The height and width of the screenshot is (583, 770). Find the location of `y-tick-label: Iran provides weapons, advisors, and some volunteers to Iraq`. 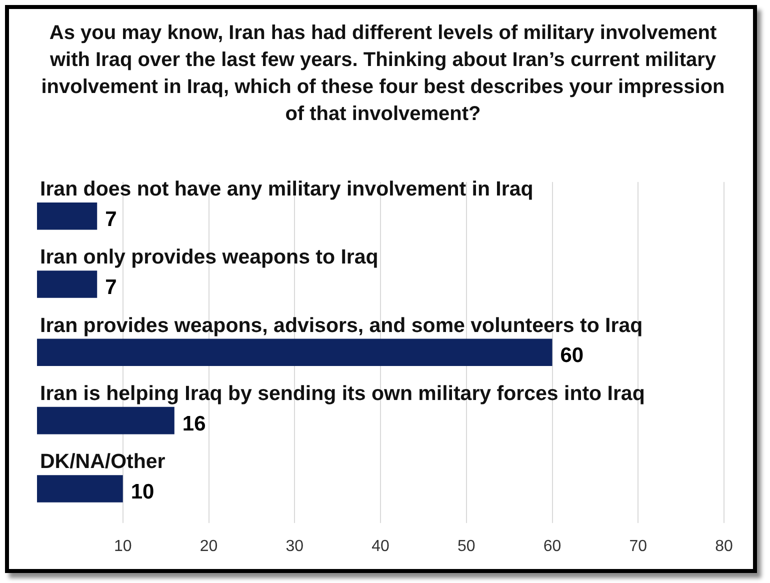

y-tick-label: Iran provides weapons, advisors, and some volunteers to Iraq is located at coordinates (341, 325).